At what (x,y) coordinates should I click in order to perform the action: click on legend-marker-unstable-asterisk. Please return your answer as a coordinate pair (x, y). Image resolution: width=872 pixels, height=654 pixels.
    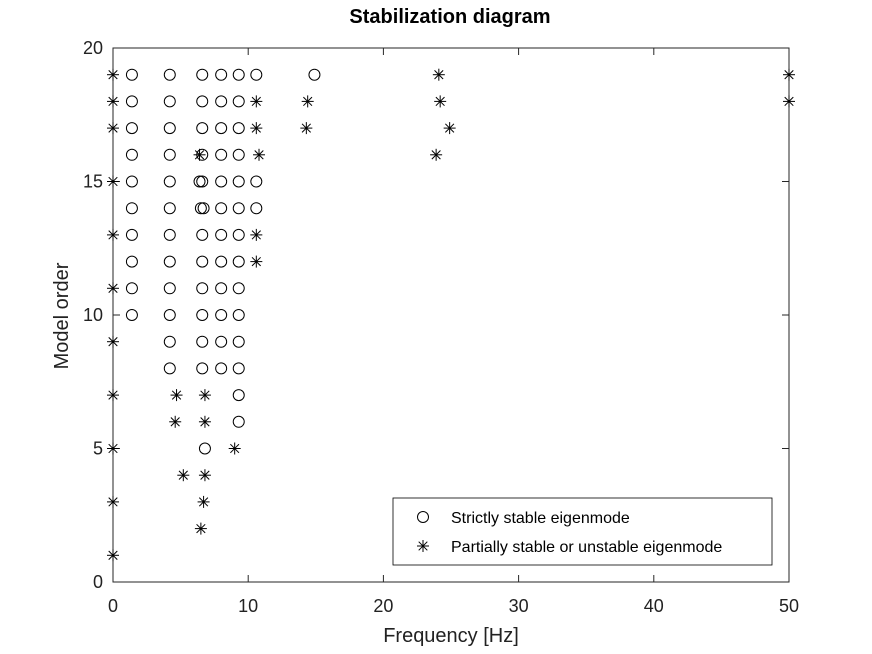
    Looking at the image, I should click on (423, 546).